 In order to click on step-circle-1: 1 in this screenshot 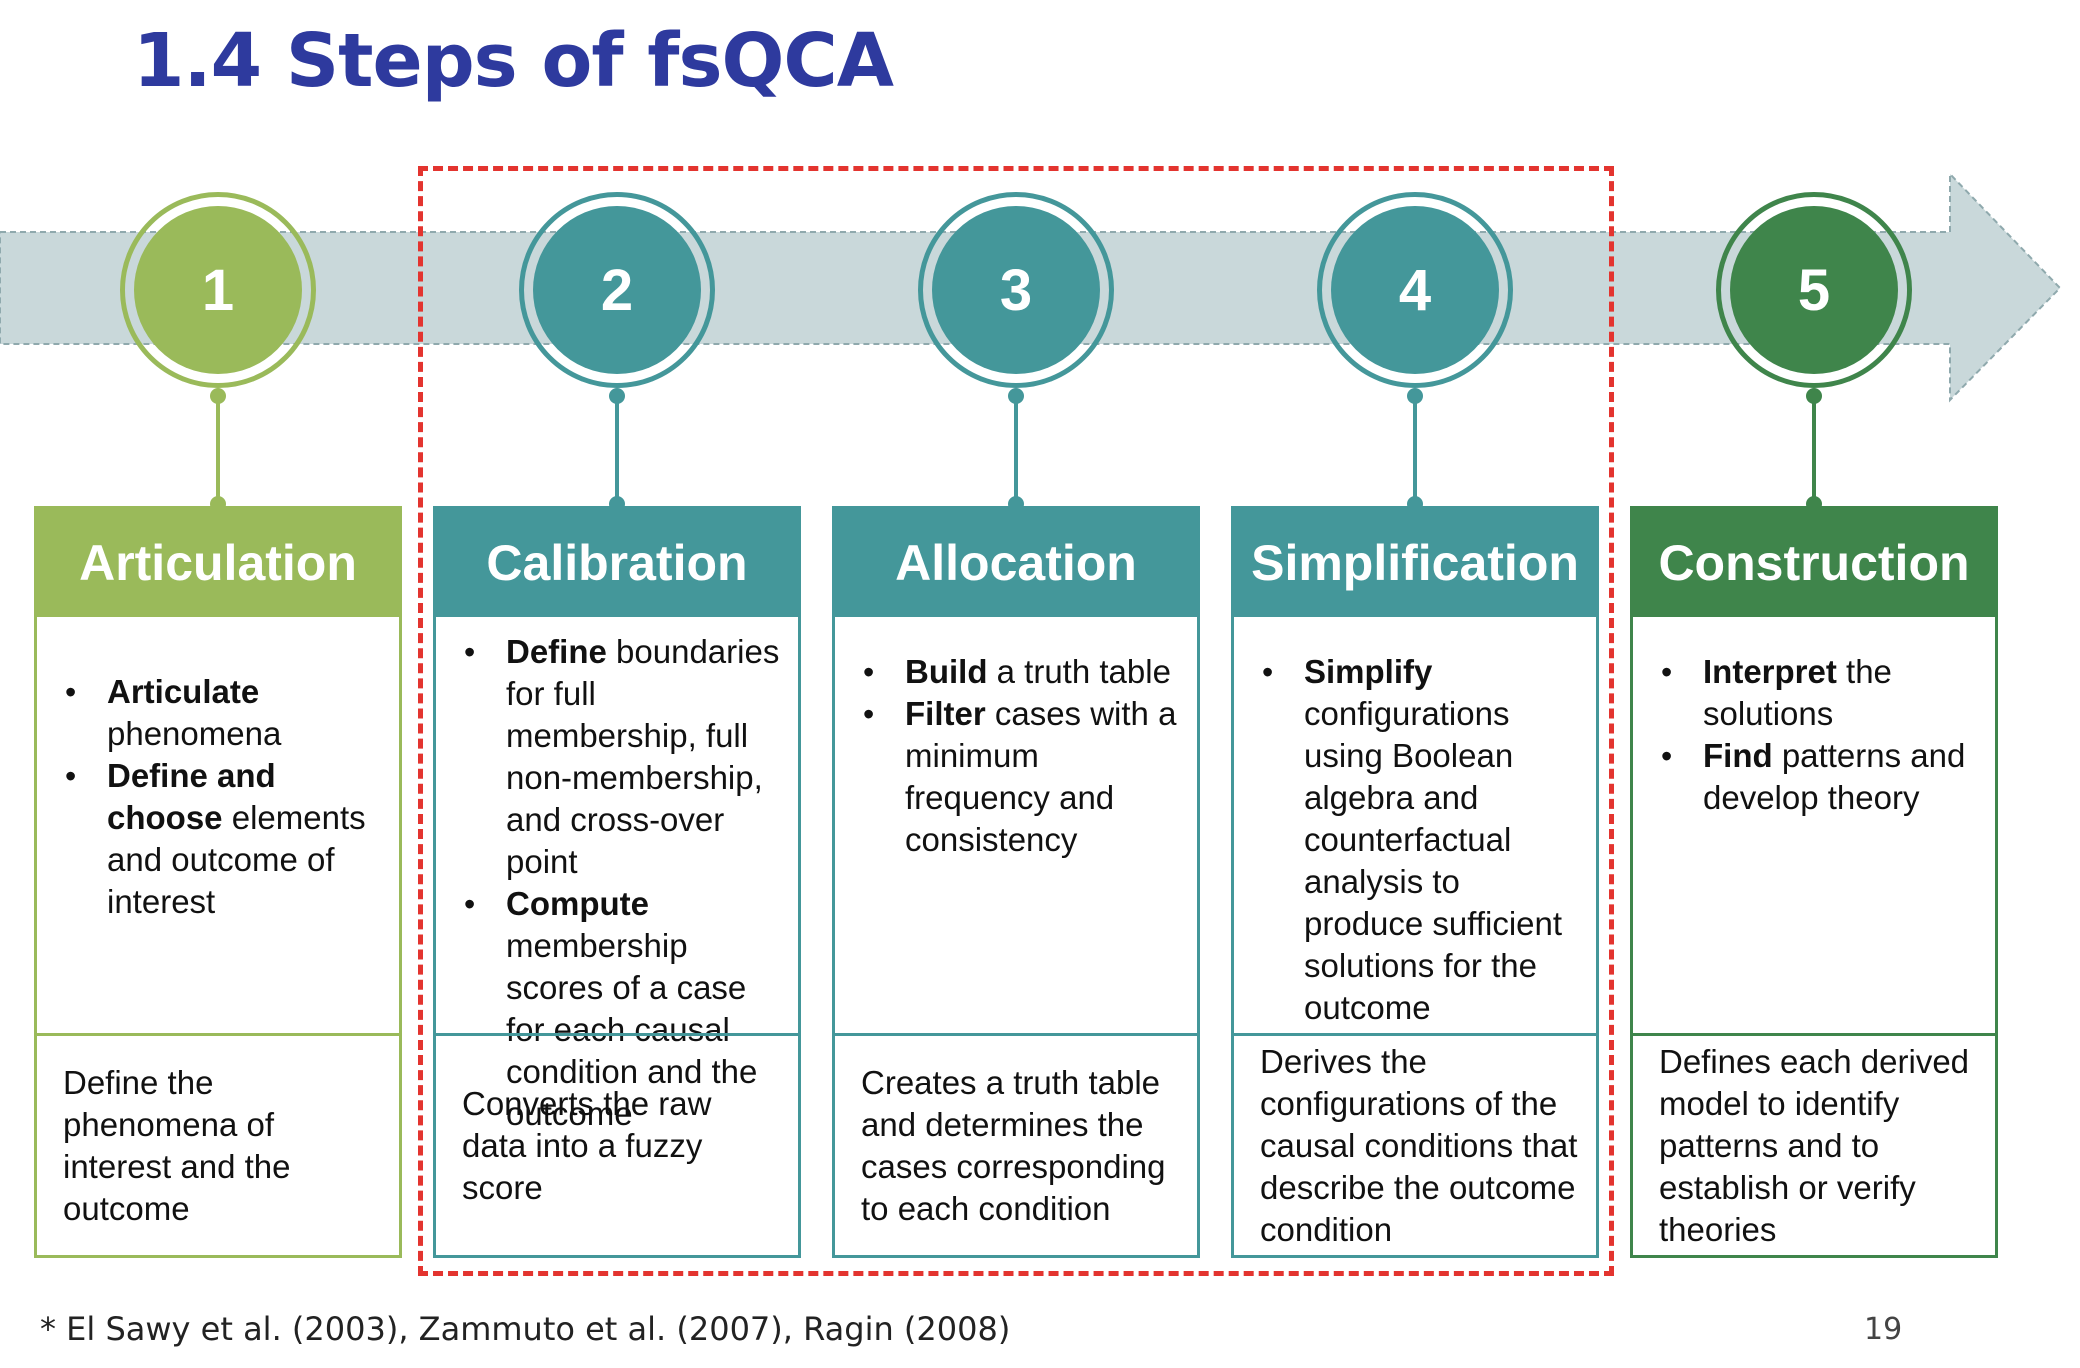, I will do `click(218, 290)`.